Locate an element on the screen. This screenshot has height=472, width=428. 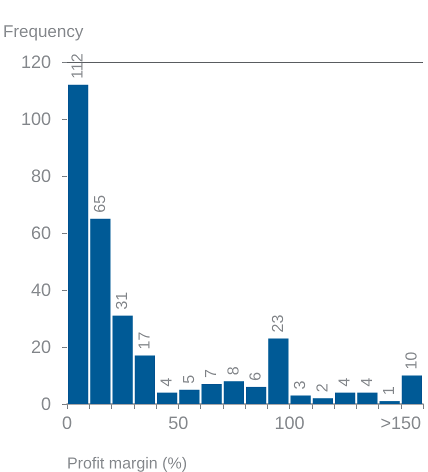
x-axis-title: Profit margin (%) is located at coordinates (127, 464).